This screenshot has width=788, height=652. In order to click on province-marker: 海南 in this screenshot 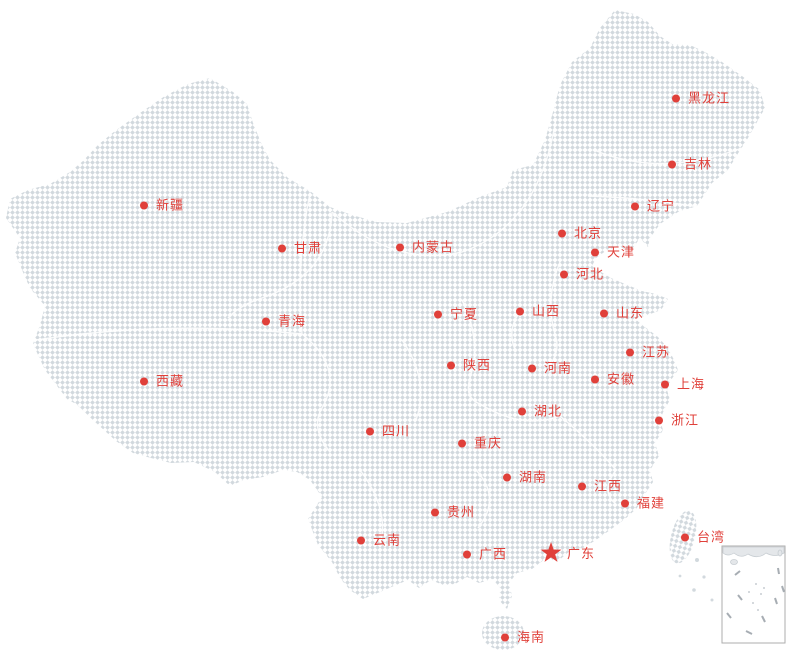, I will do `click(523, 637)`.